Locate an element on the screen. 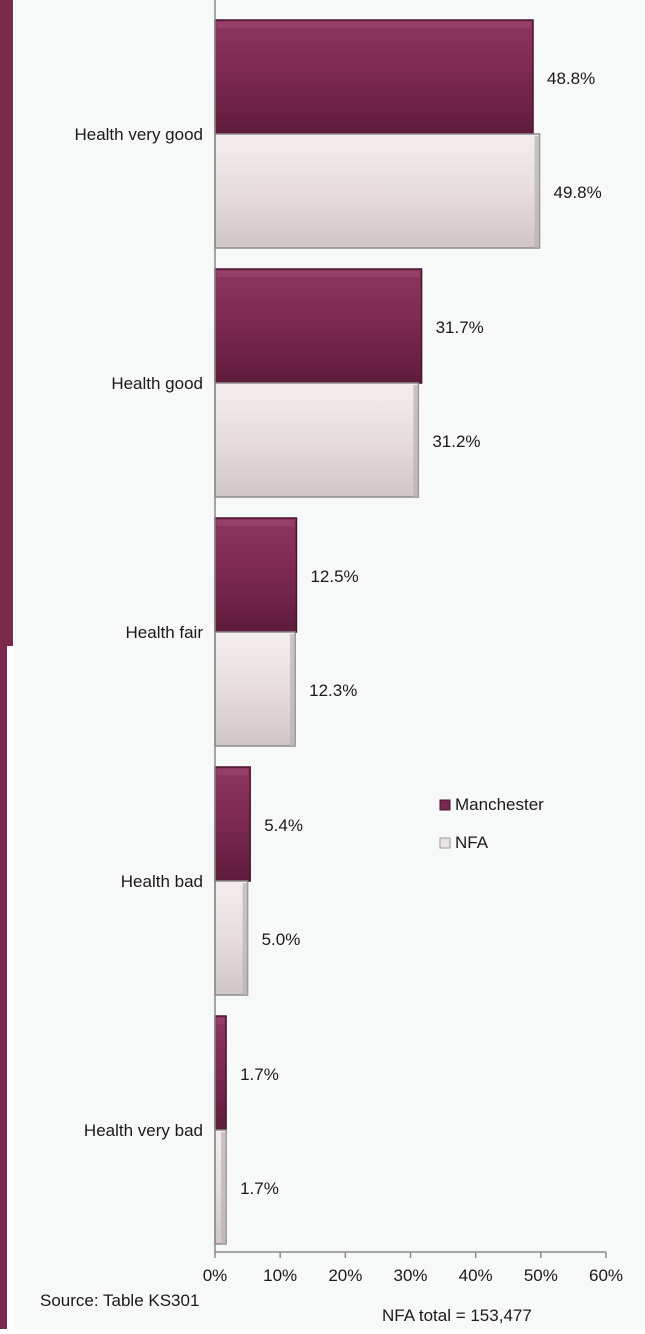 Image resolution: width=645 pixels, height=1334 pixels. data-label-manchester: 48.8% is located at coordinates (571, 78).